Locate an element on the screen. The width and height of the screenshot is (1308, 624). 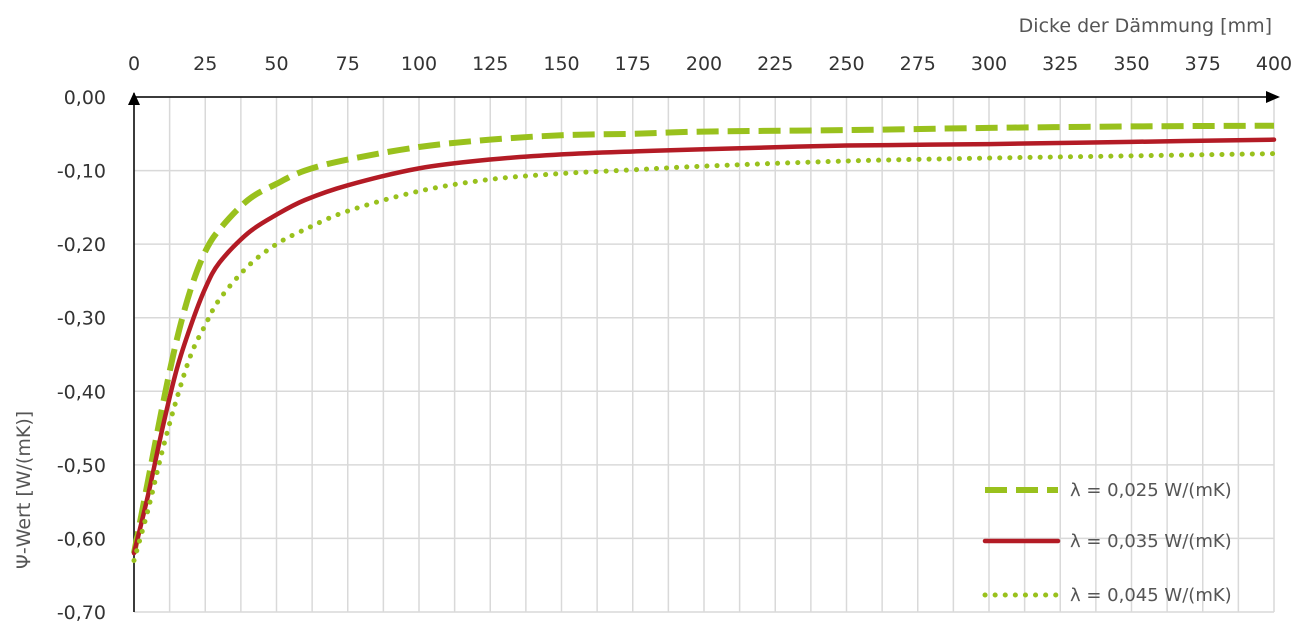
y-tick-label: -0,30 is located at coordinates (81, 319).